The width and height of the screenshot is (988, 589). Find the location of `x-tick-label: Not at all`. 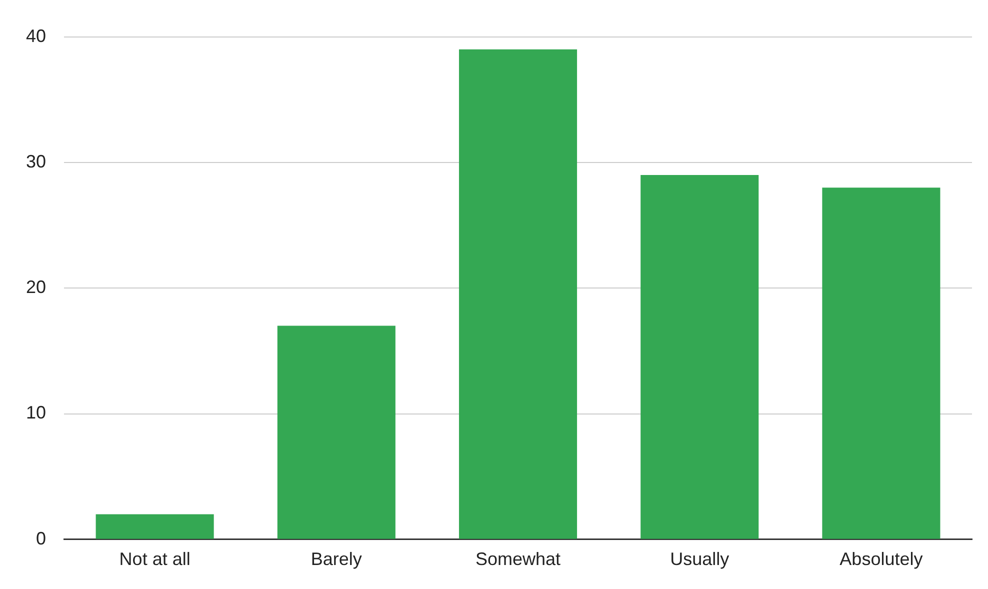

x-tick-label: Not at all is located at coordinates (154, 559).